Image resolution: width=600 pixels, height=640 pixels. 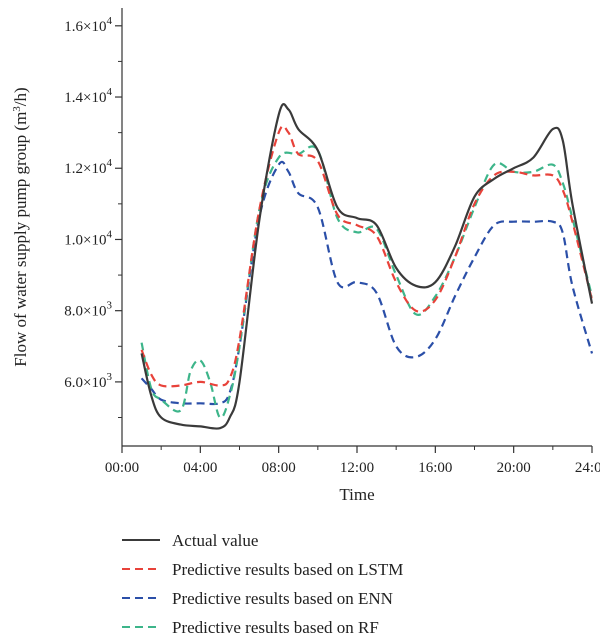 I want to click on legend-label: Predictive results based on RF, so click(x=275, y=627).